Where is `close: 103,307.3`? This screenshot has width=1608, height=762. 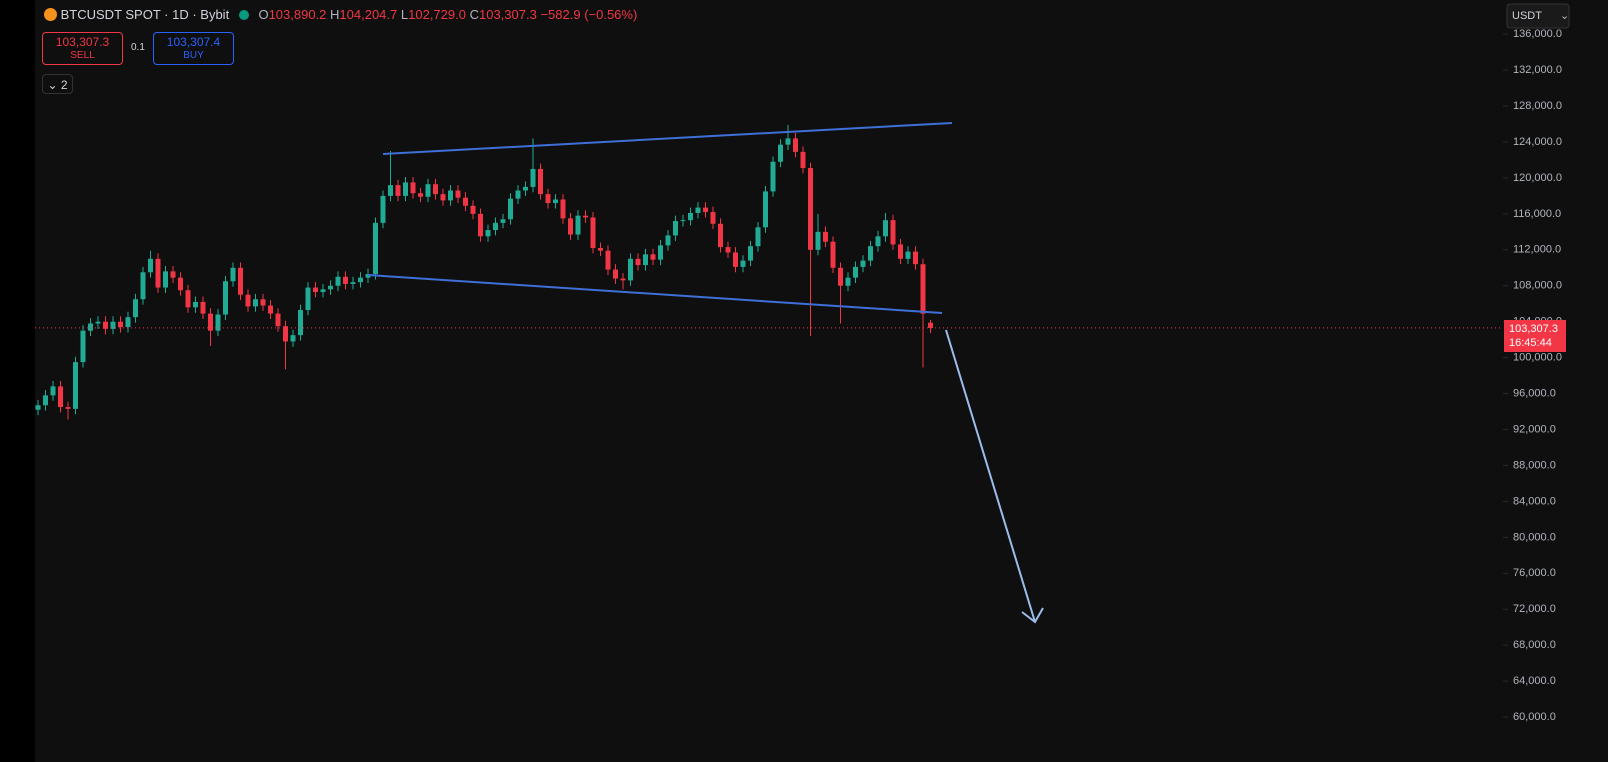 close: 103,307.3 is located at coordinates (507, 14).